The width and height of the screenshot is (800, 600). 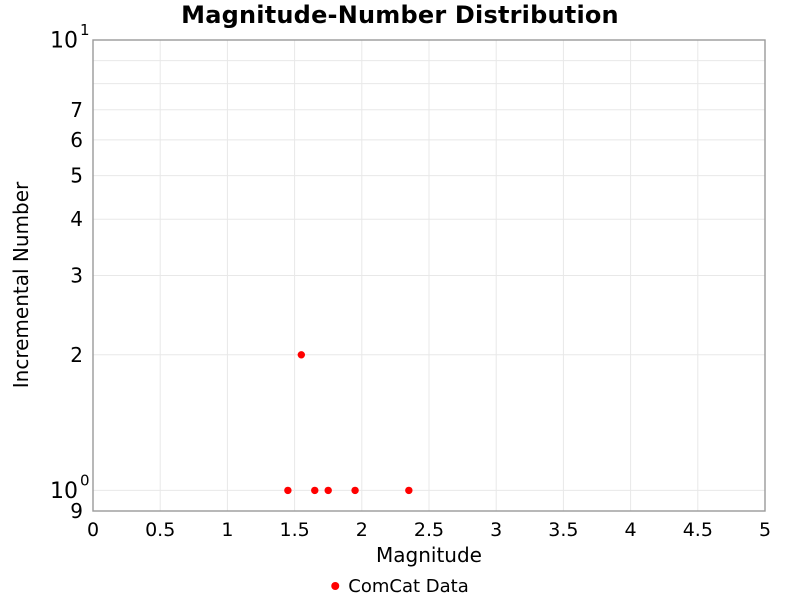 What do you see at coordinates (76, 110) in the screenshot?
I see `y-tick-label: 7` at bounding box center [76, 110].